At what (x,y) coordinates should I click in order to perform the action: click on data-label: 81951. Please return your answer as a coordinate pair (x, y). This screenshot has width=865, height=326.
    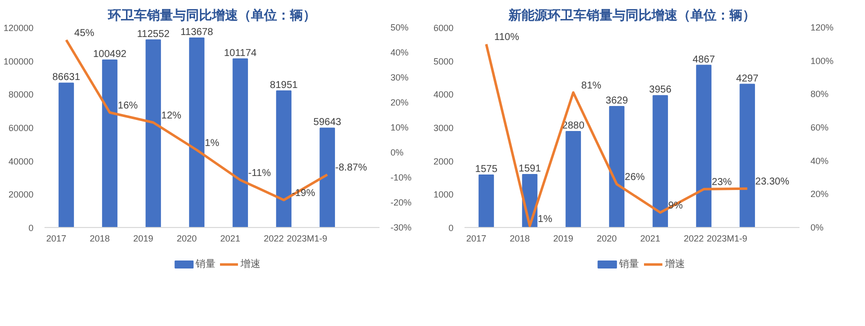
    Looking at the image, I should click on (284, 85).